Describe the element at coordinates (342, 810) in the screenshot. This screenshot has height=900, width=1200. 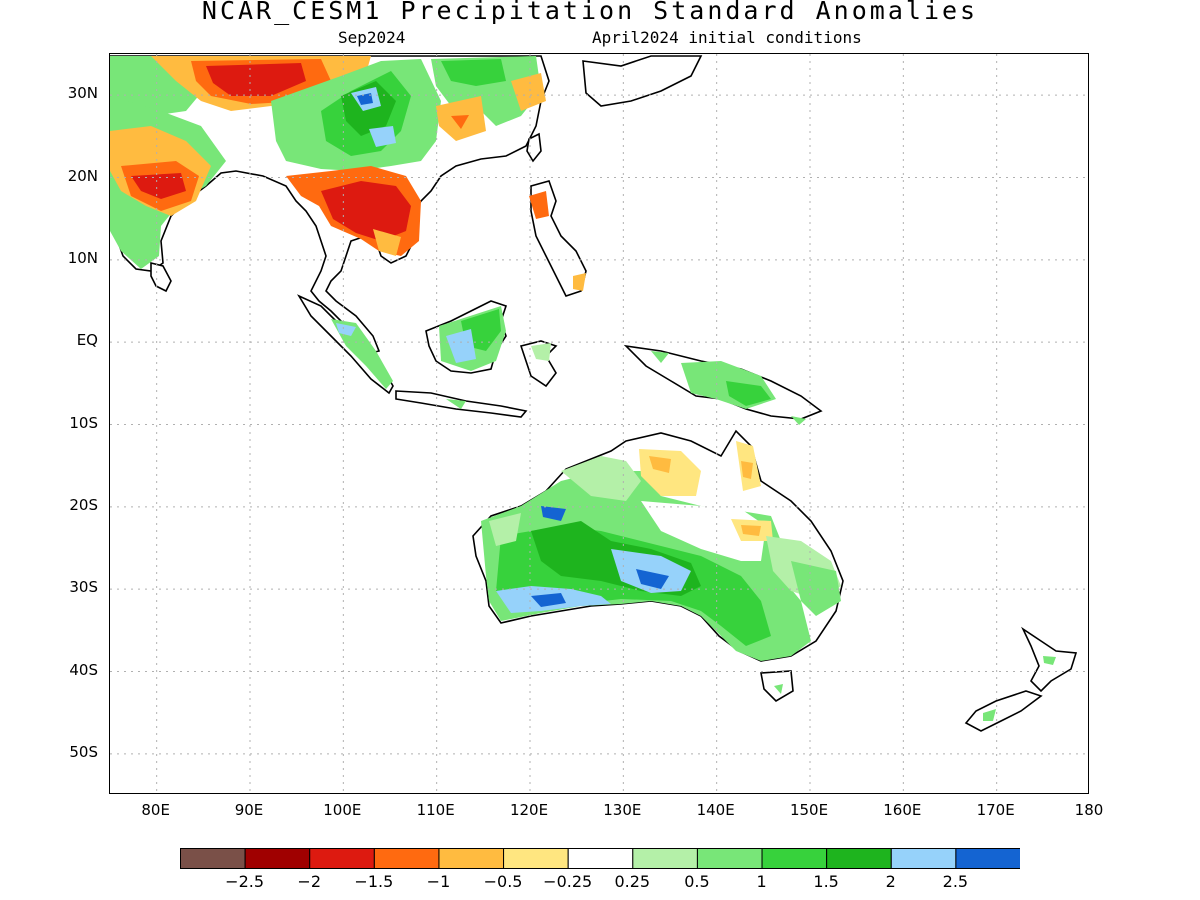
I see `longitude-tick-label: 100E` at that location.